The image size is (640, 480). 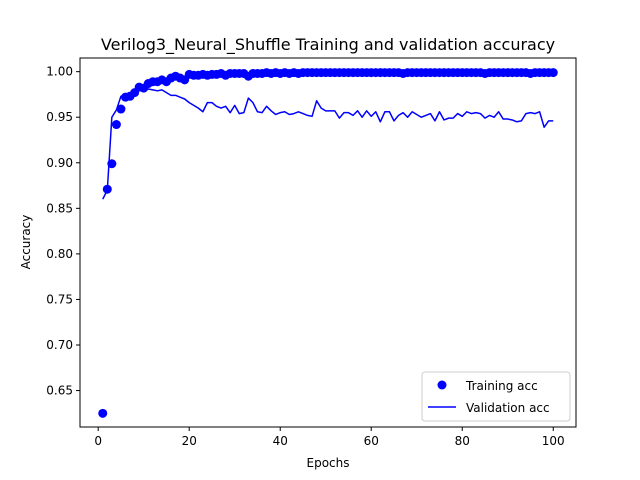 What do you see at coordinates (59, 208) in the screenshot?
I see `y-tick-label: 0.85` at bounding box center [59, 208].